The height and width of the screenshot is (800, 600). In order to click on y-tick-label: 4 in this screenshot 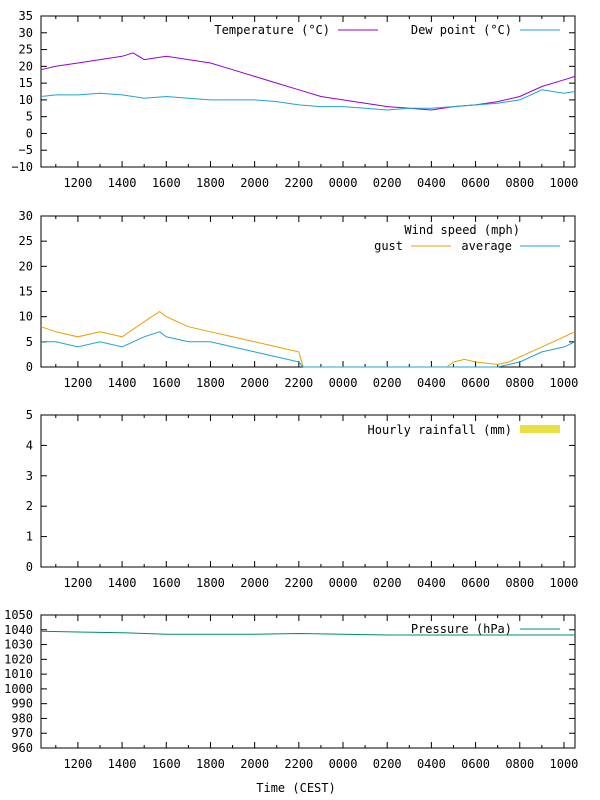, I will do `click(29, 445)`.